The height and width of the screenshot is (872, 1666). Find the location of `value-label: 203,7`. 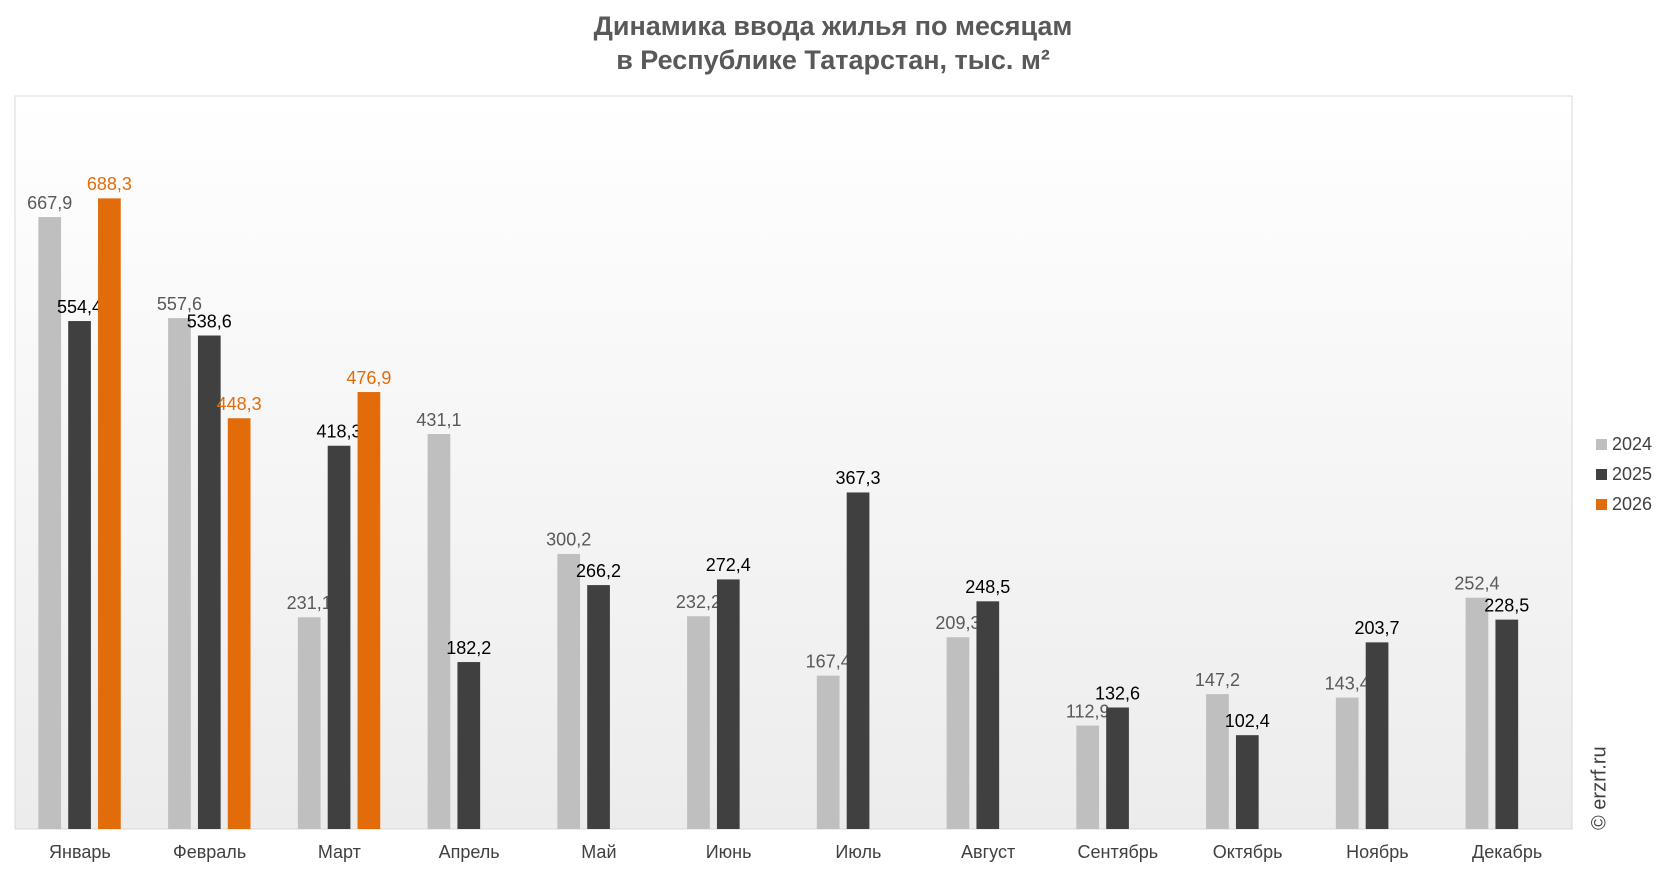

value-label: 203,7 is located at coordinates (1377, 628).